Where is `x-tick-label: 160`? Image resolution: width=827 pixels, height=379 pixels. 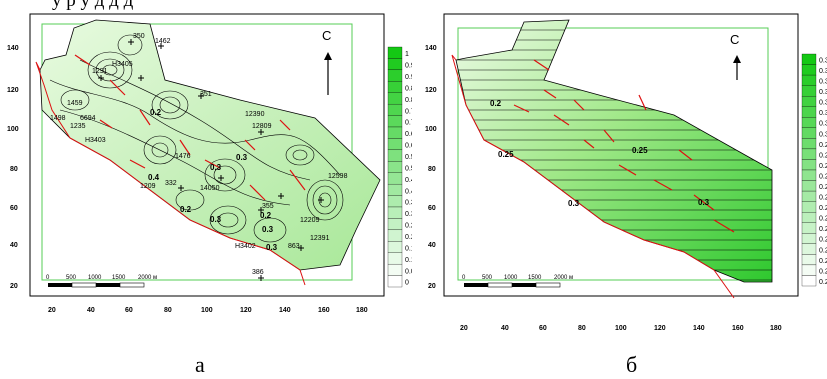 x-tick-label: 160 is located at coordinates (324, 310).